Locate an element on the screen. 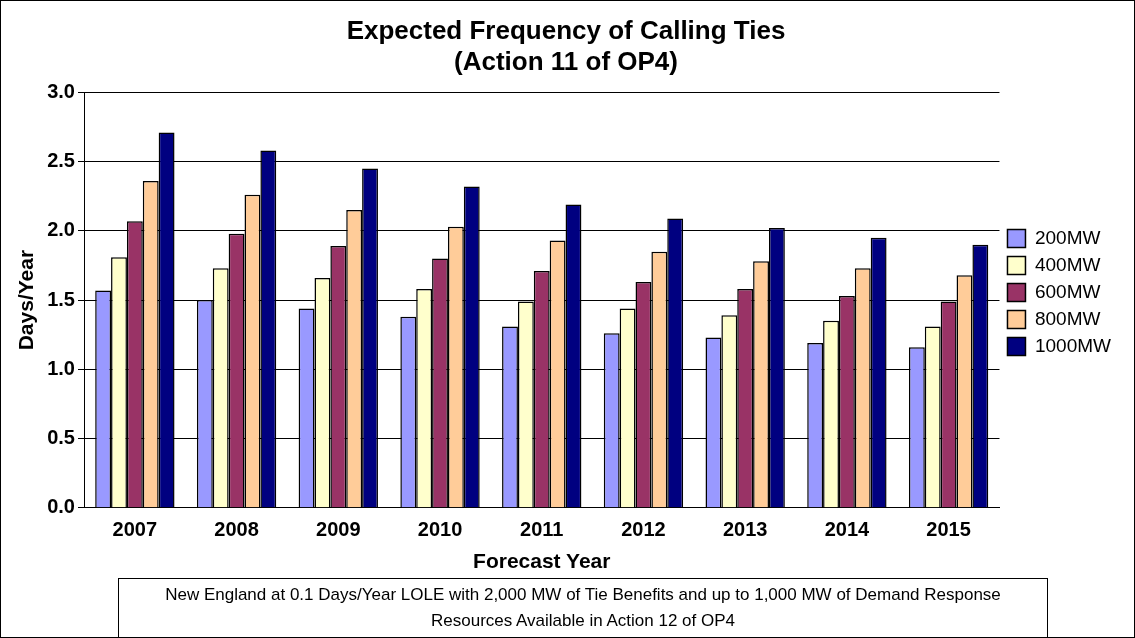 The height and width of the screenshot is (638, 1135). x-tick-label: 2010 is located at coordinates (440, 529).